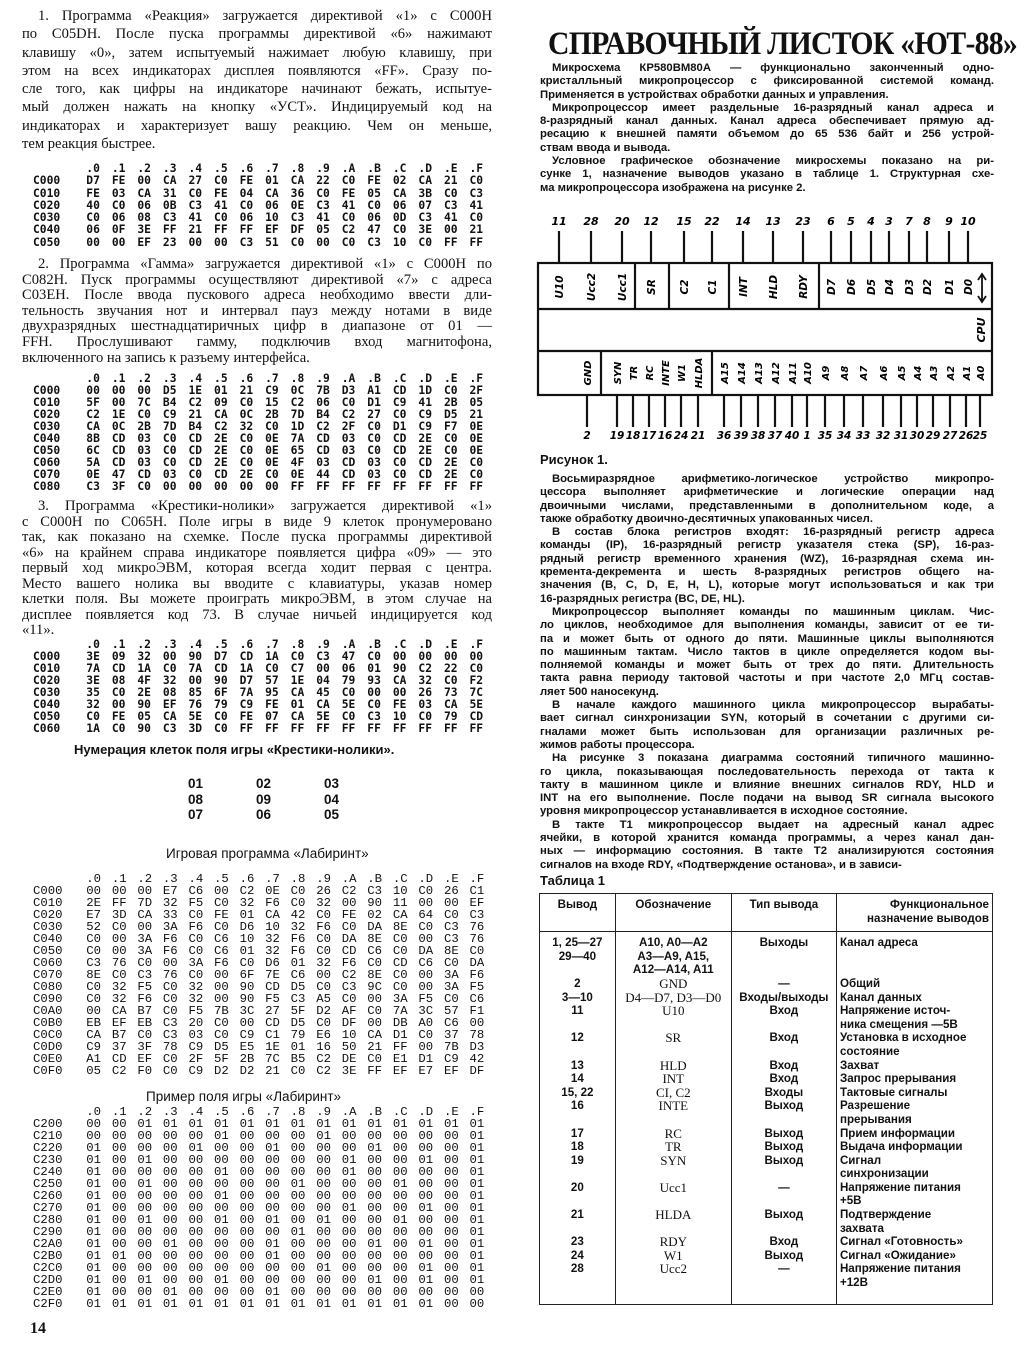 This screenshot has width=1024, height=1365. What do you see at coordinates (264, 879) in the screenshot?
I see `hex-header-row: .0 .1 .2 .3 .4 .5 .6 .7 .8 .9 .A .B .C .D .E .F` at bounding box center [264, 879].